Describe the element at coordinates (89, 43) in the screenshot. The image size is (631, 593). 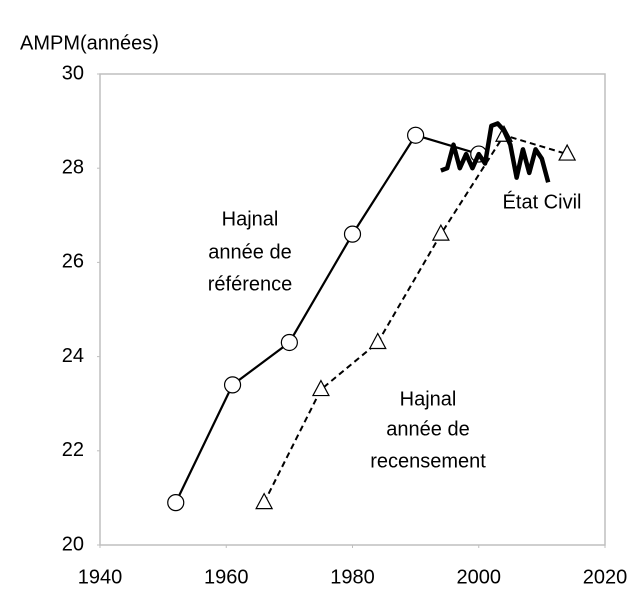
I see `y-axis-title: AMPM(années)` at that location.